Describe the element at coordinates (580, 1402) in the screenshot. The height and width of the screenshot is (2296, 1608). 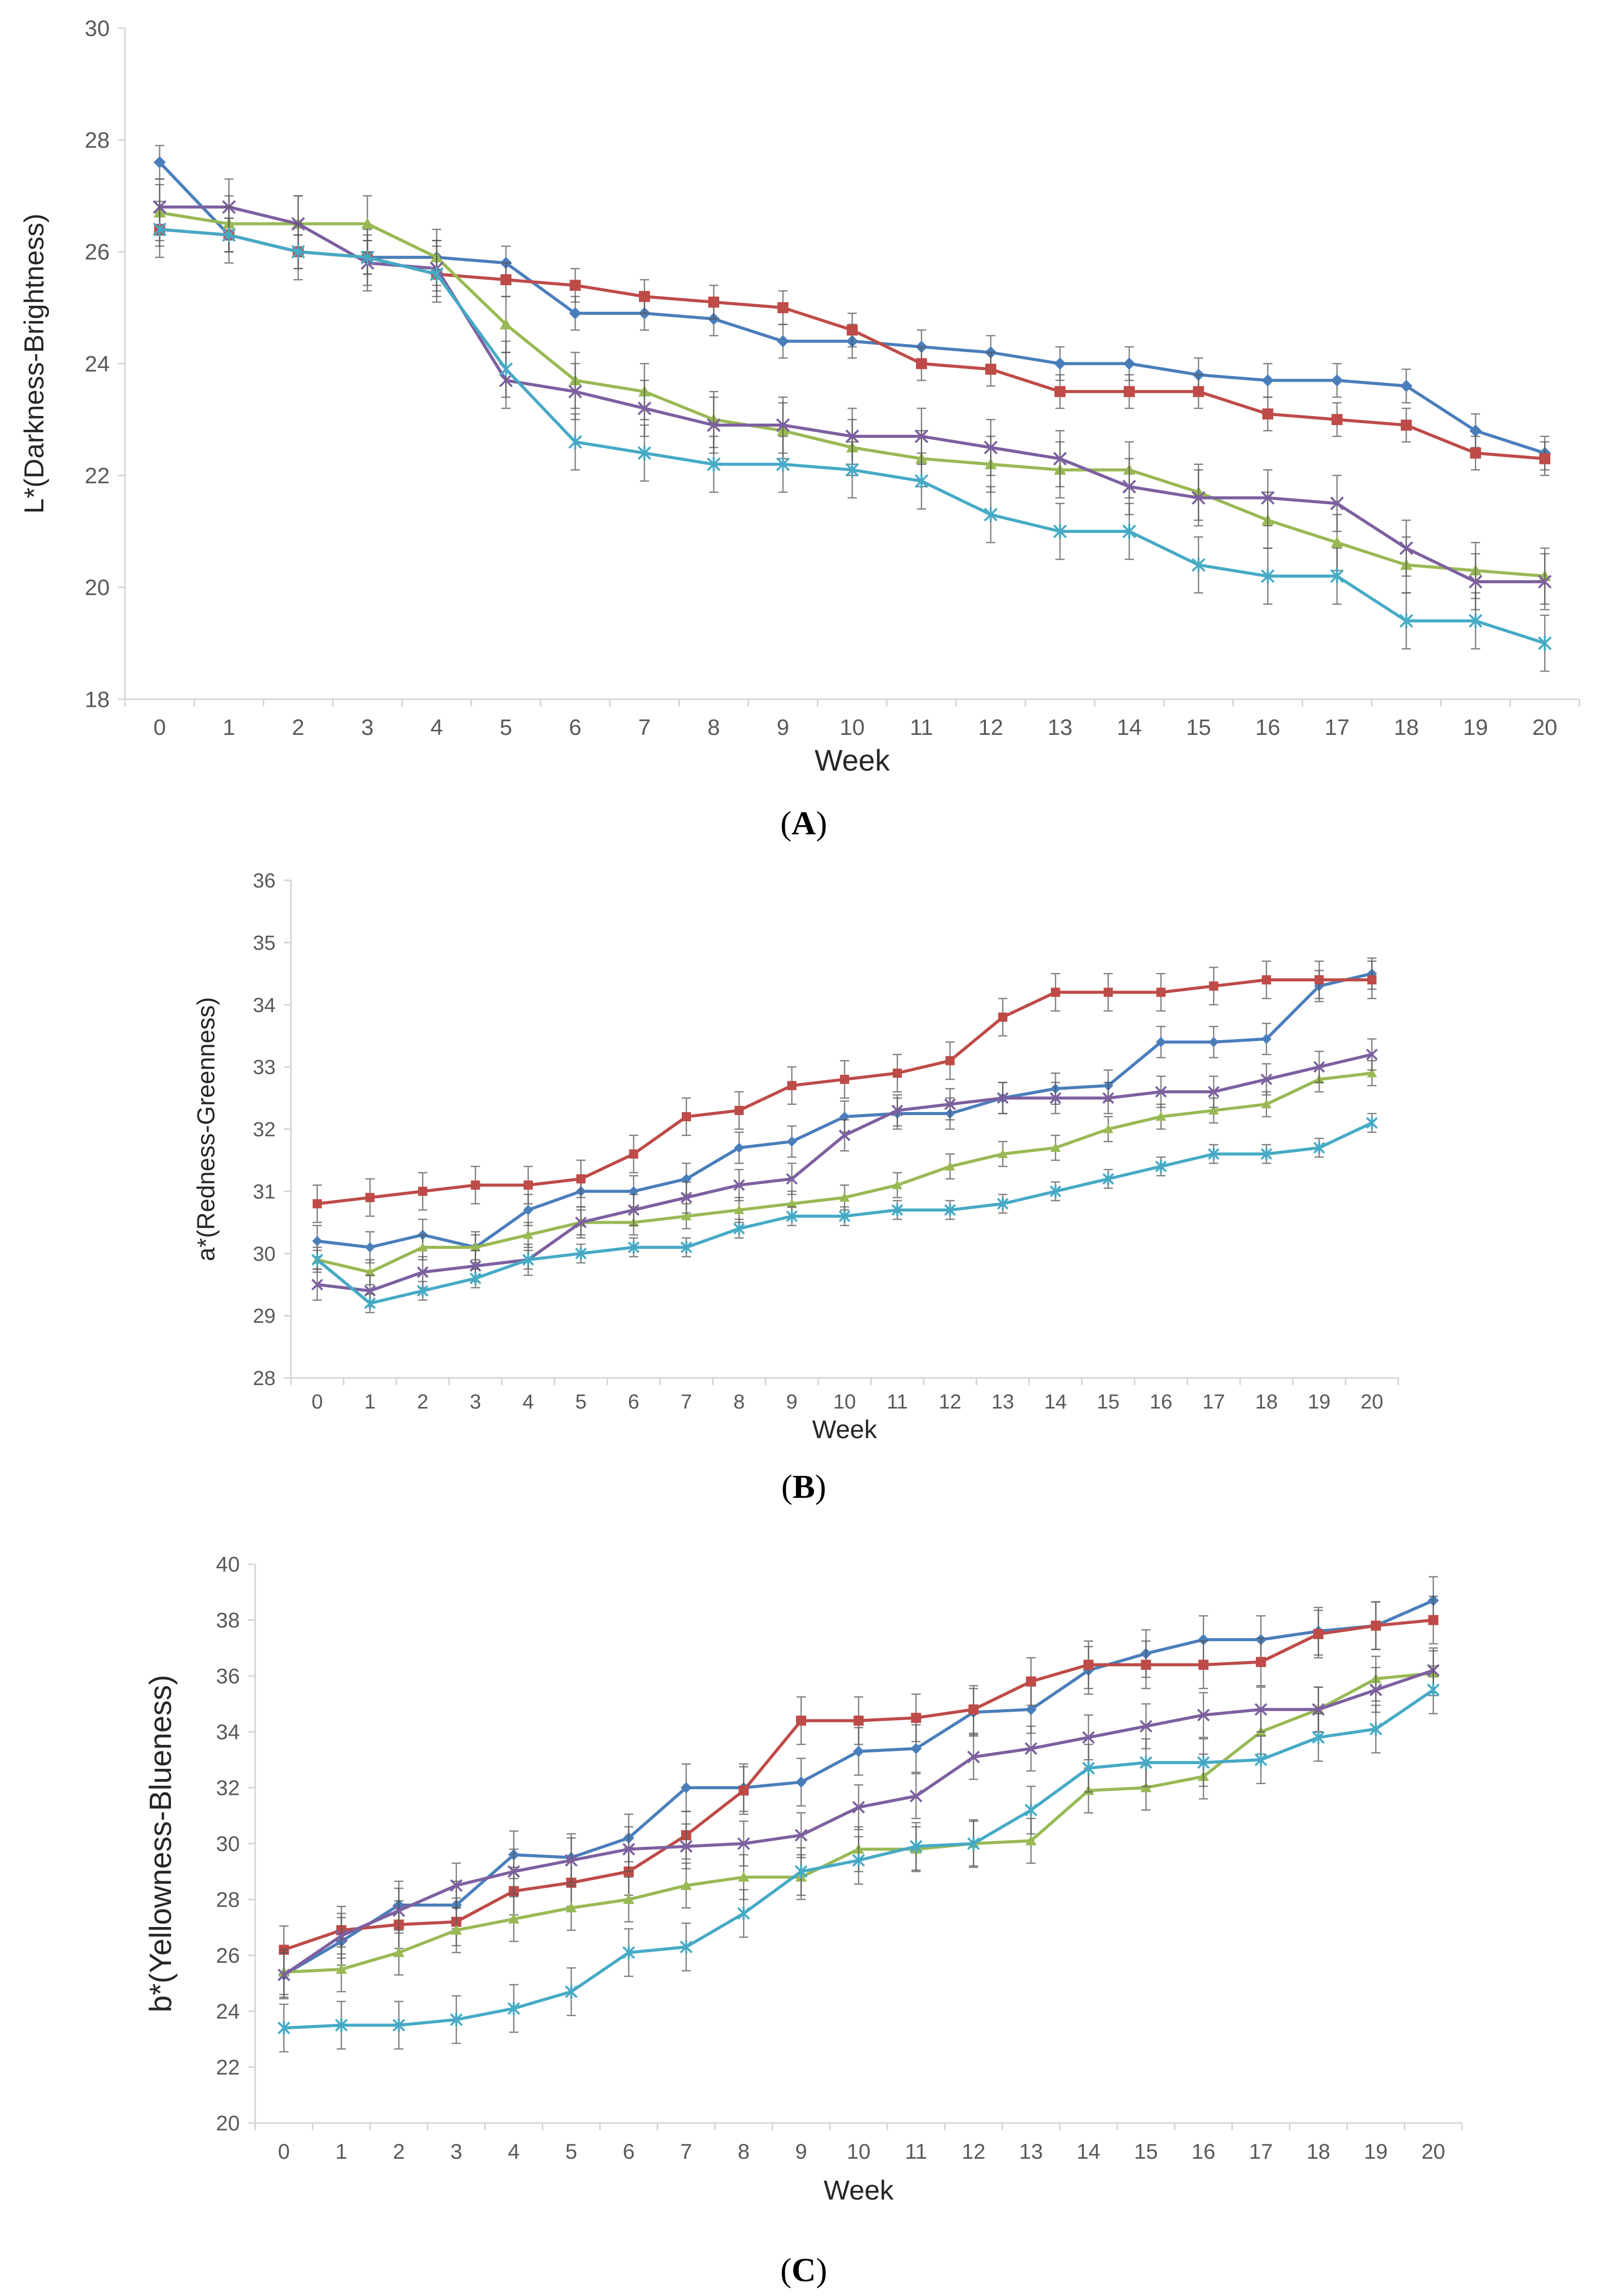
I see `x-tick-label: 5` at that location.